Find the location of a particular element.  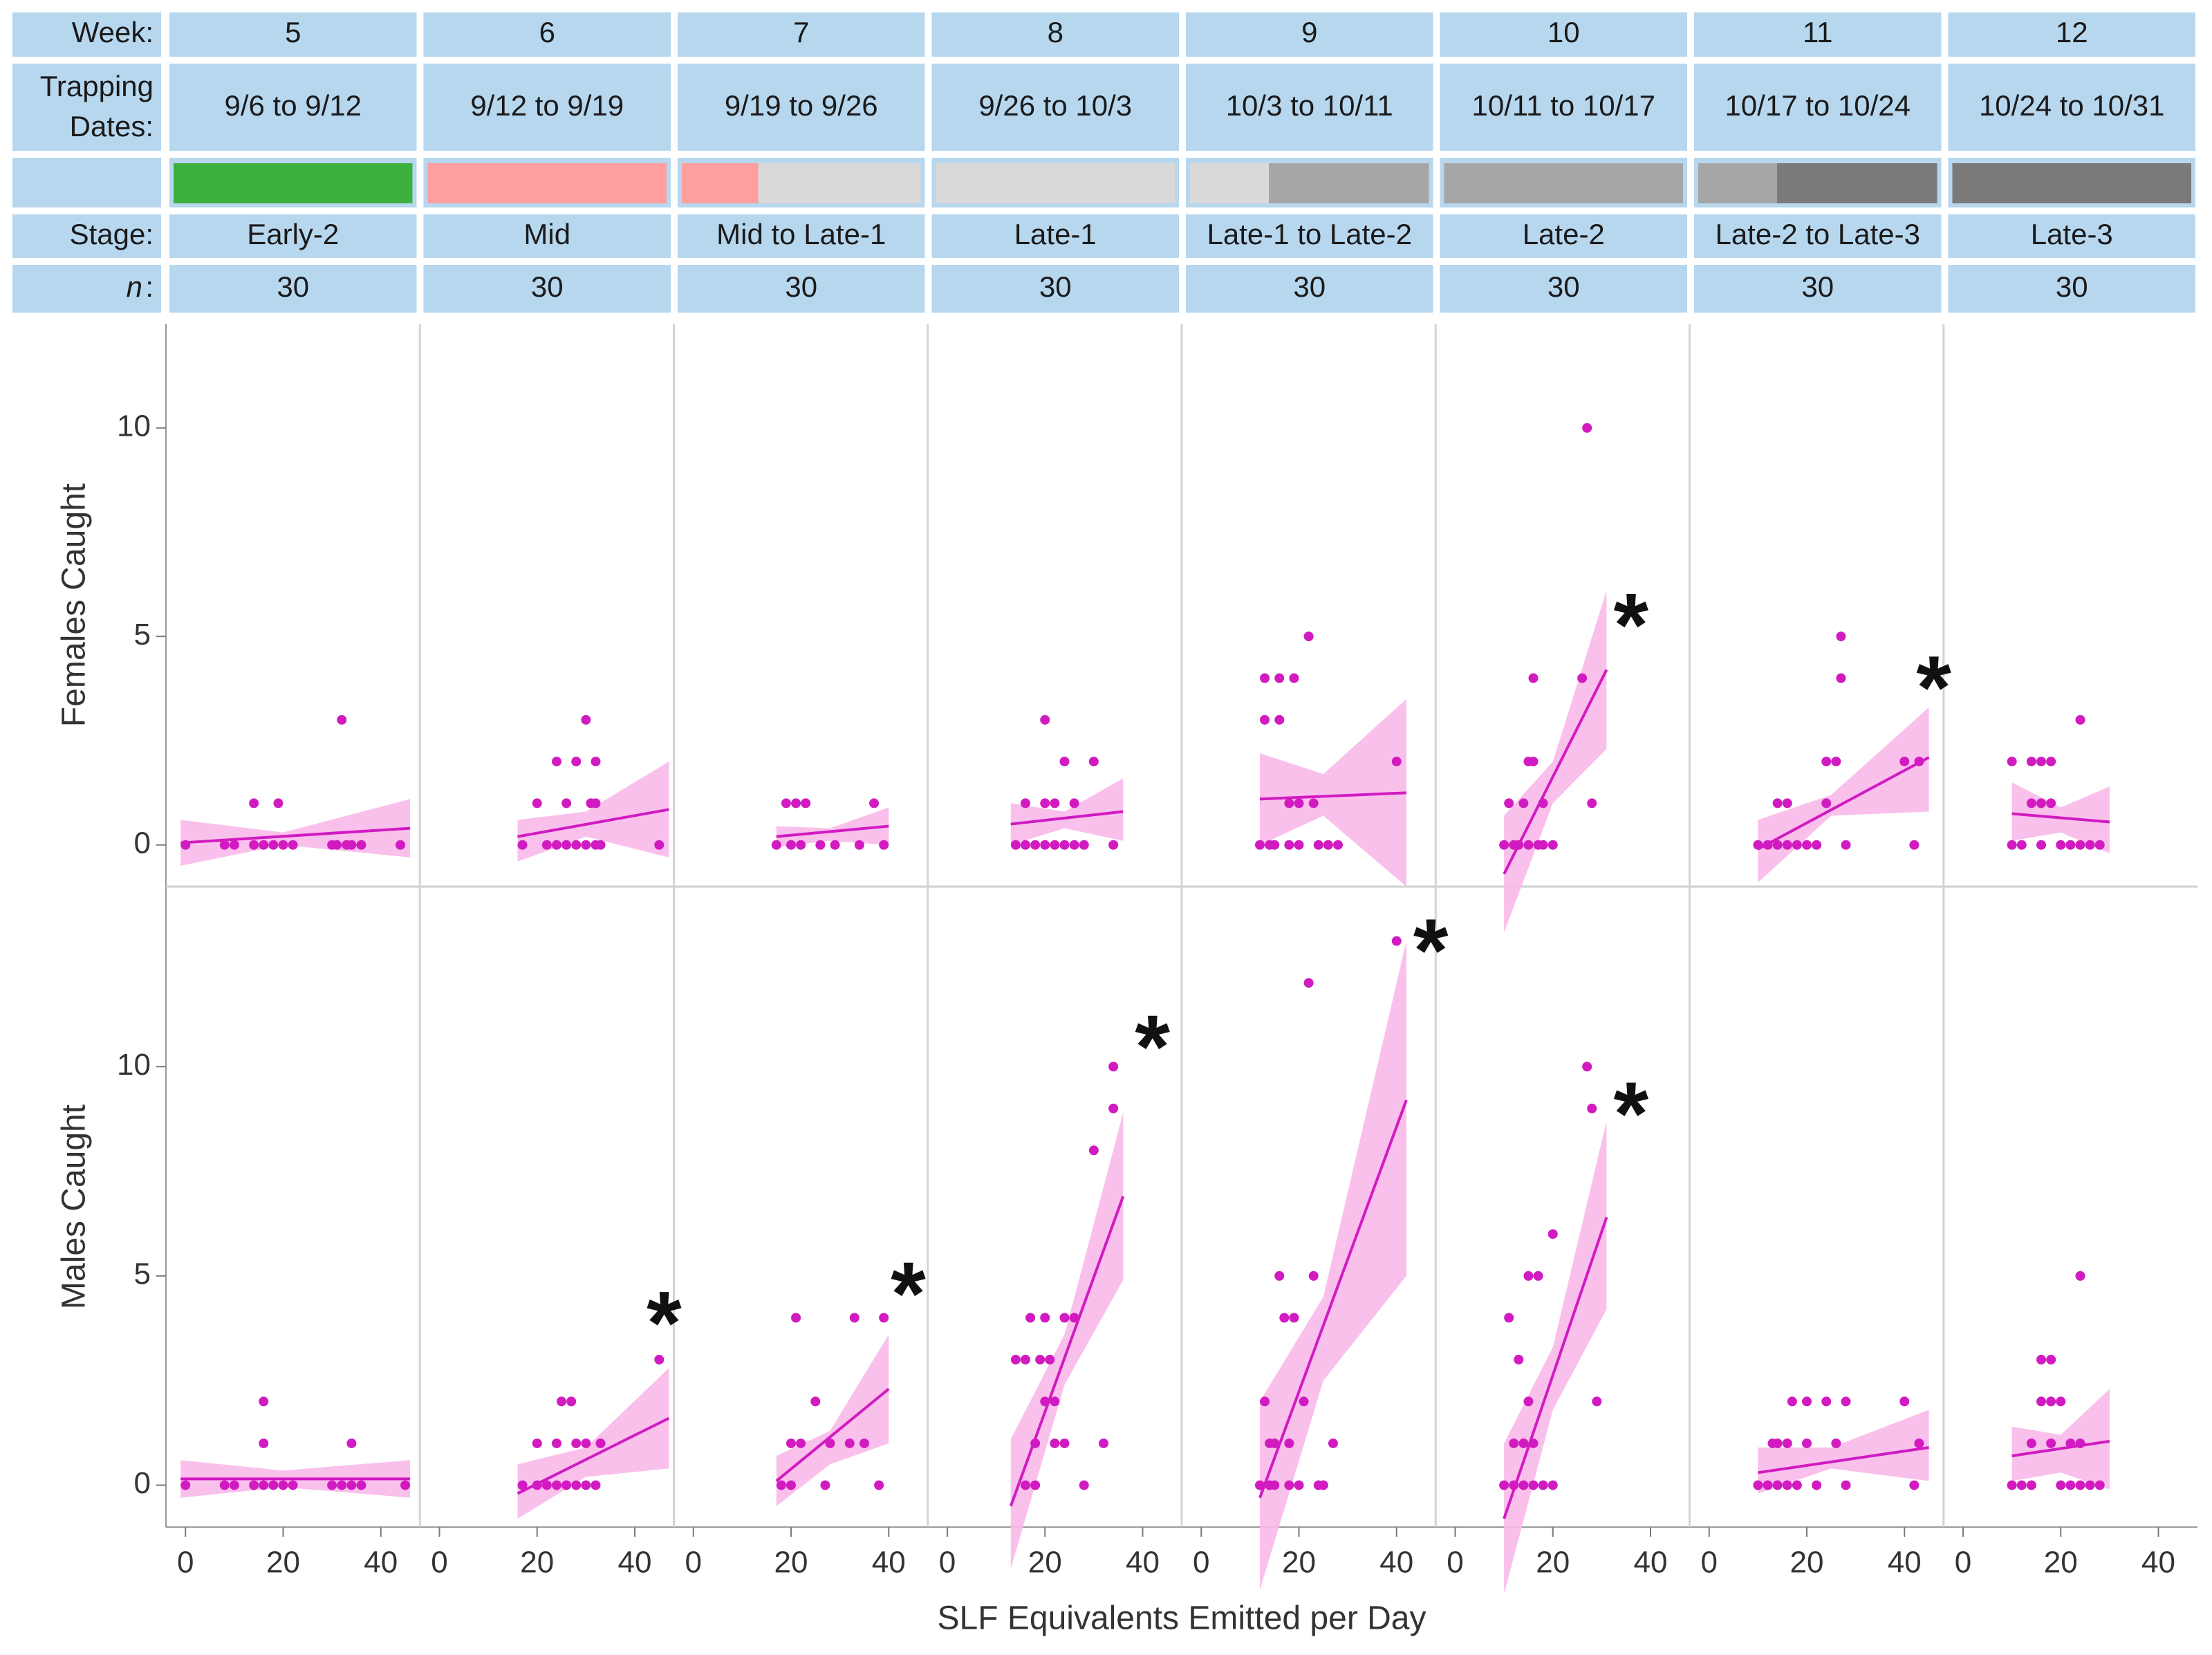

week-label: Week: is located at coordinates (113, 32).